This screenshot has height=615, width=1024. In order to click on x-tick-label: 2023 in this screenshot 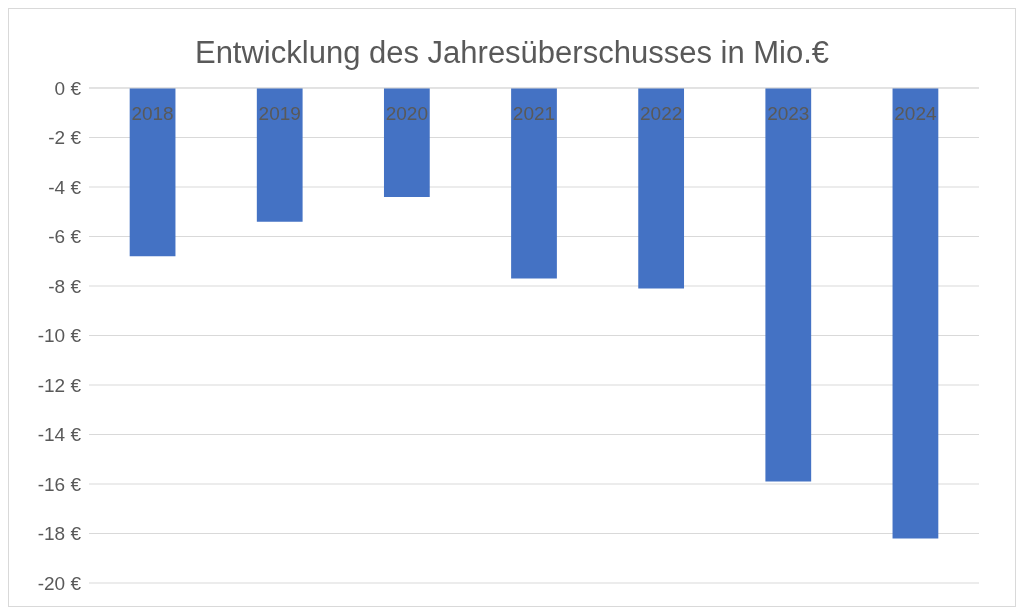, I will do `click(788, 113)`.